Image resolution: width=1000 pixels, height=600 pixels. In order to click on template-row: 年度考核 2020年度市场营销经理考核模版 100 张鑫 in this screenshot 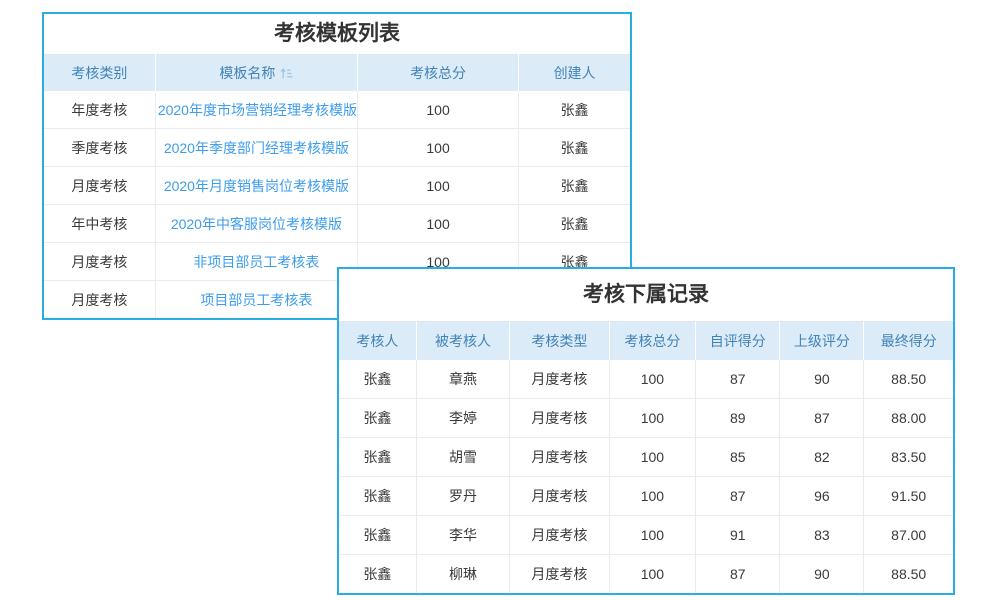, I will do `click(337, 110)`.